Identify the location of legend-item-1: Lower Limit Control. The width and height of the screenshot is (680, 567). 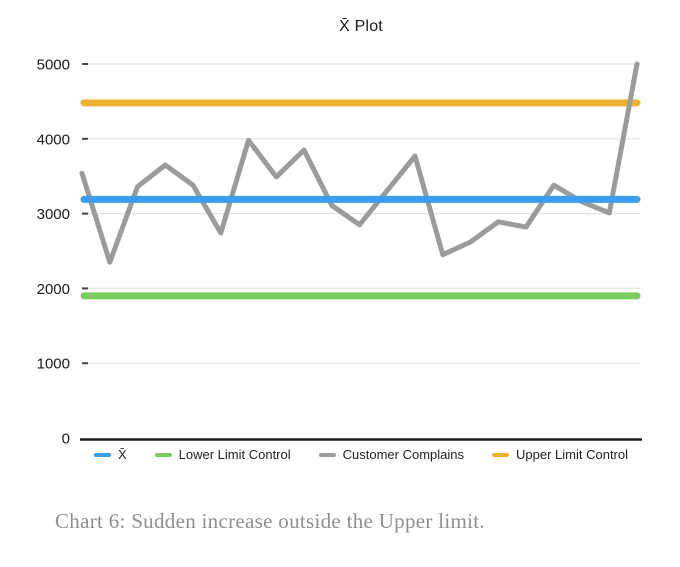
(222, 454).